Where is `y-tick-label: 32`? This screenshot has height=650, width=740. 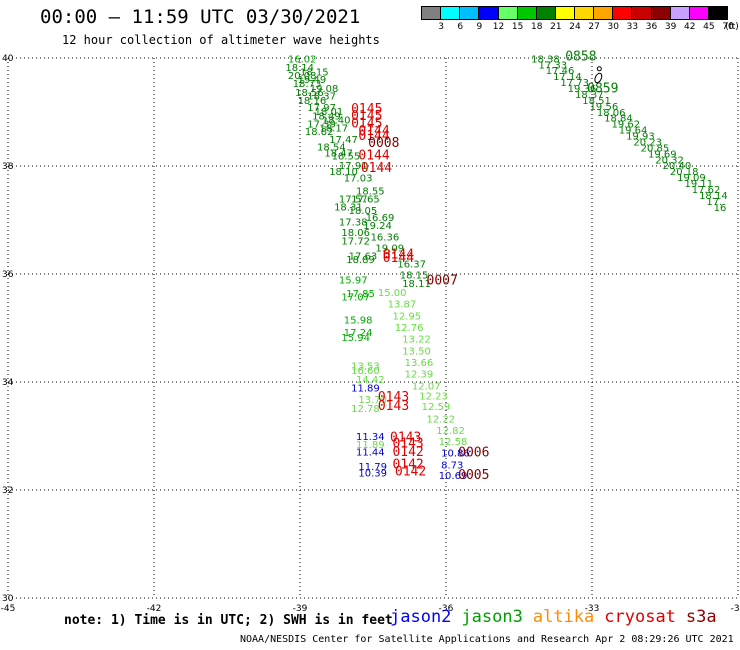 y-tick-label: 32 is located at coordinates (7, 491).